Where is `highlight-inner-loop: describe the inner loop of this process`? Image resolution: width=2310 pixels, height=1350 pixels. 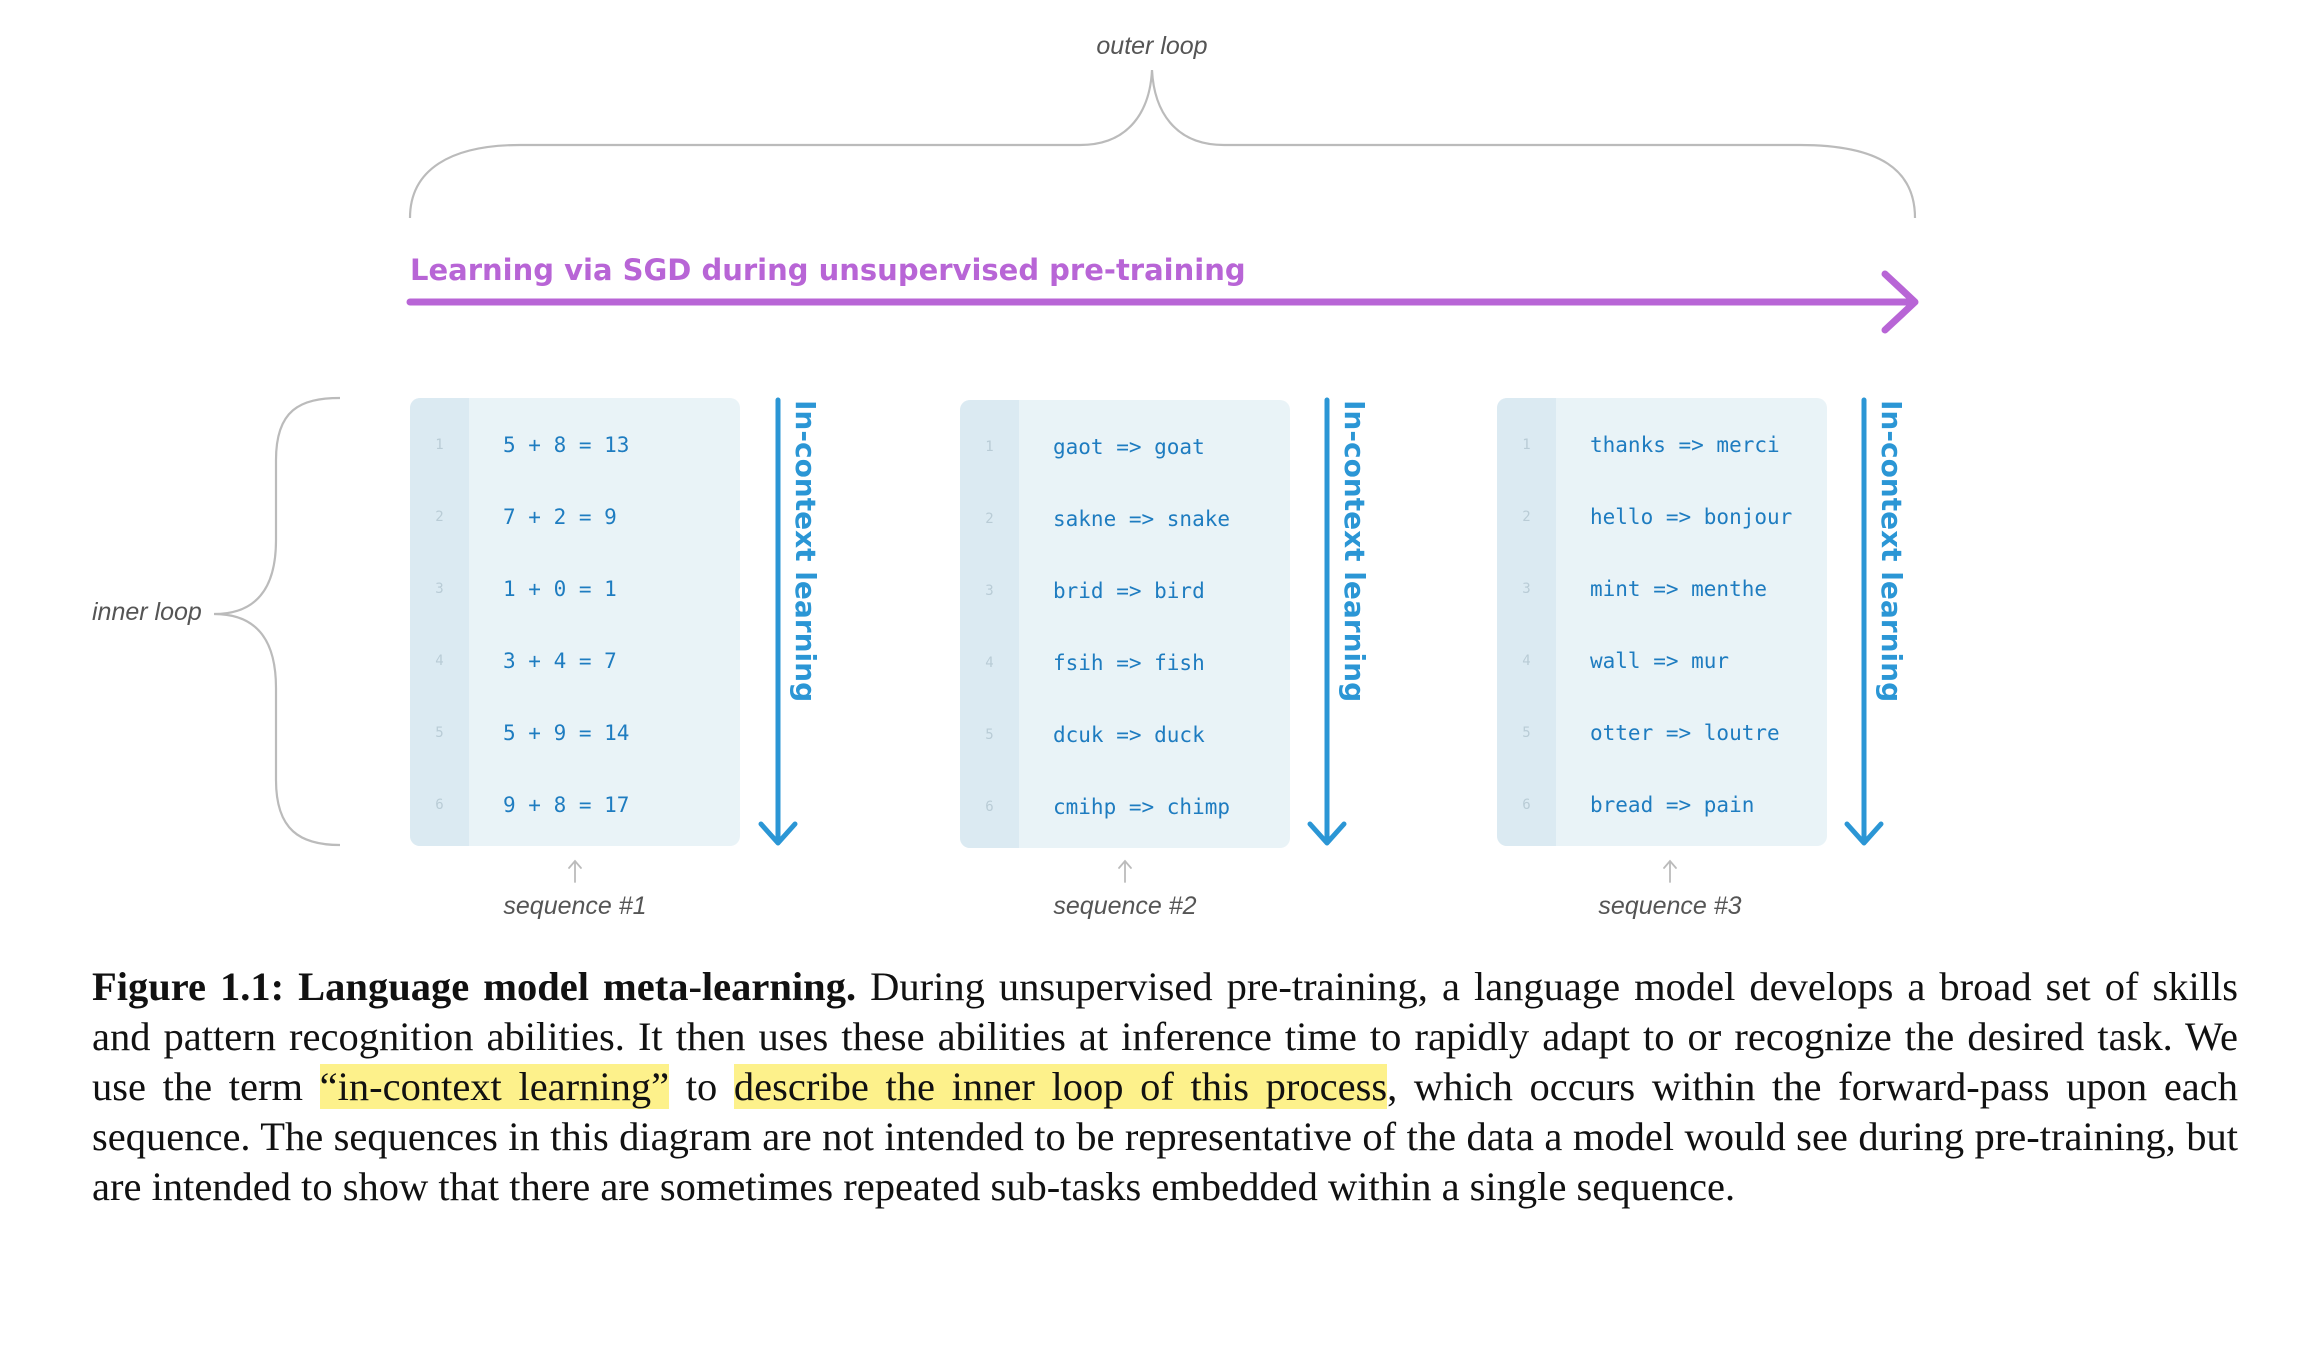
highlight-inner-loop: describe the inner loop of this process is located at coordinates (1060, 1086).